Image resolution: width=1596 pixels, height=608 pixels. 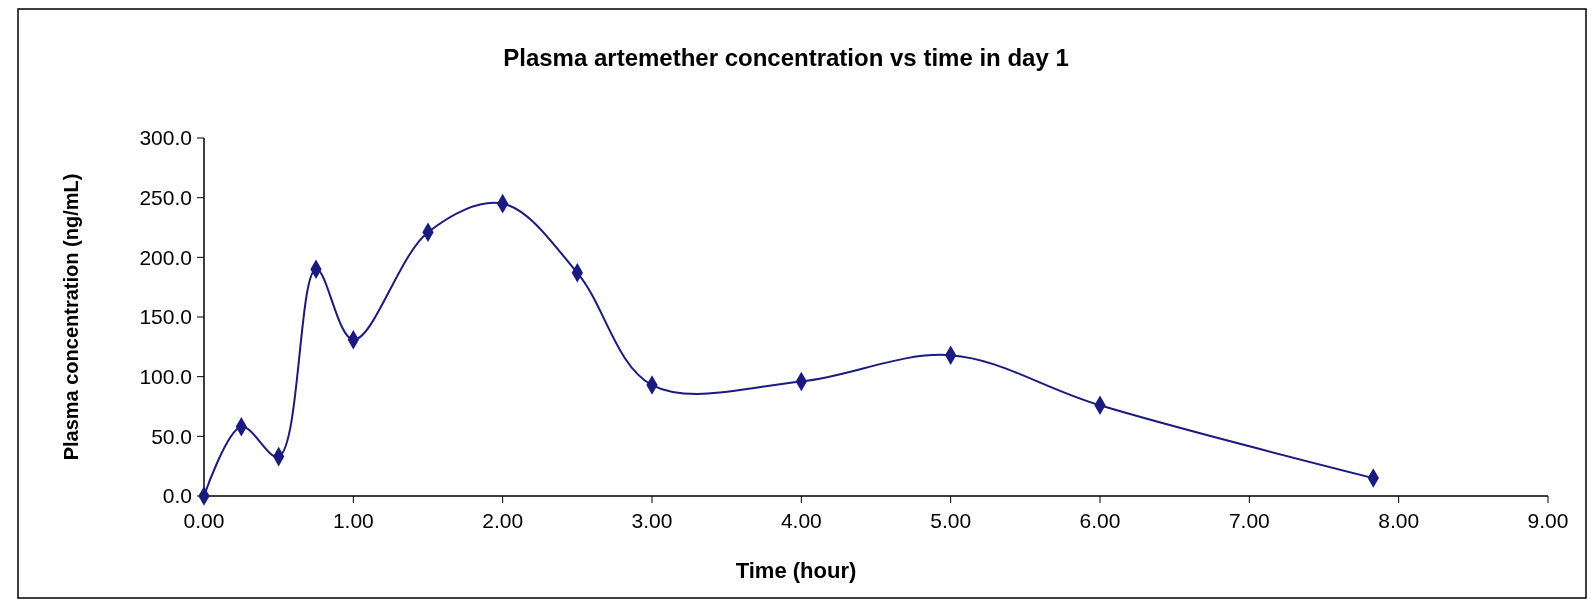 What do you see at coordinates (786, 57) in the screenshot?
I see `chart-title: Plasma artemether concentration vs time in day 1` at bounding box center [786, 57].